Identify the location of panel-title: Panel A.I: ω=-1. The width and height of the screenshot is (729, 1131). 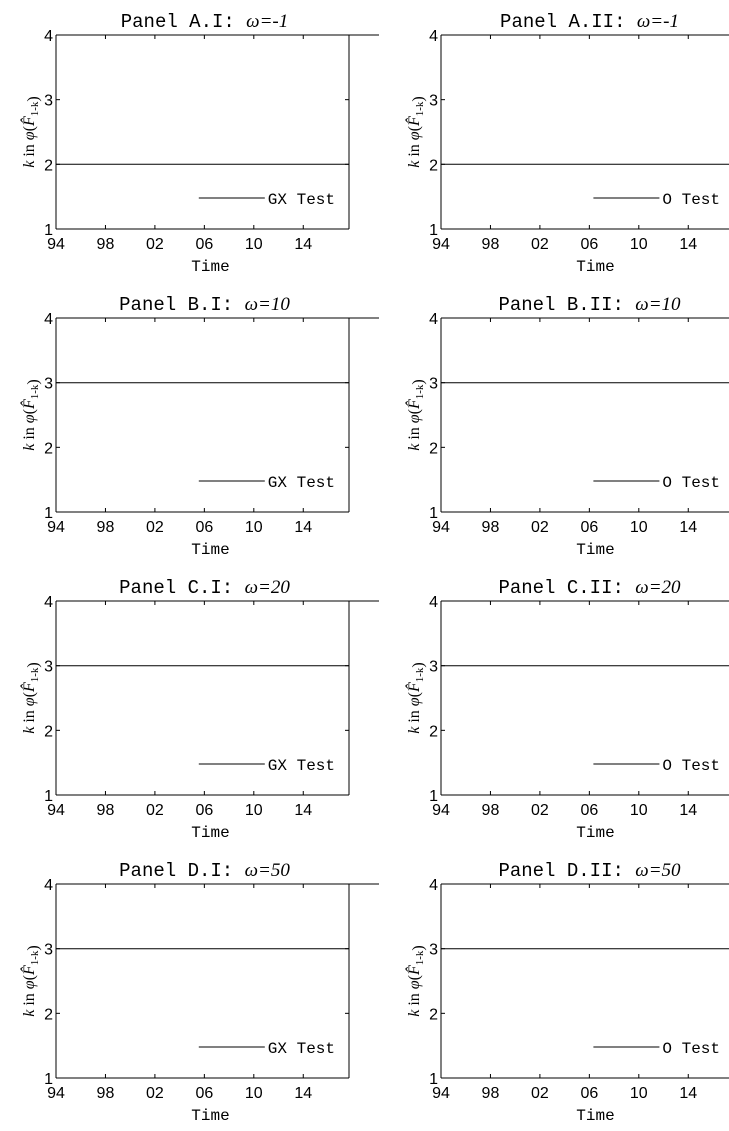
(205, 22).